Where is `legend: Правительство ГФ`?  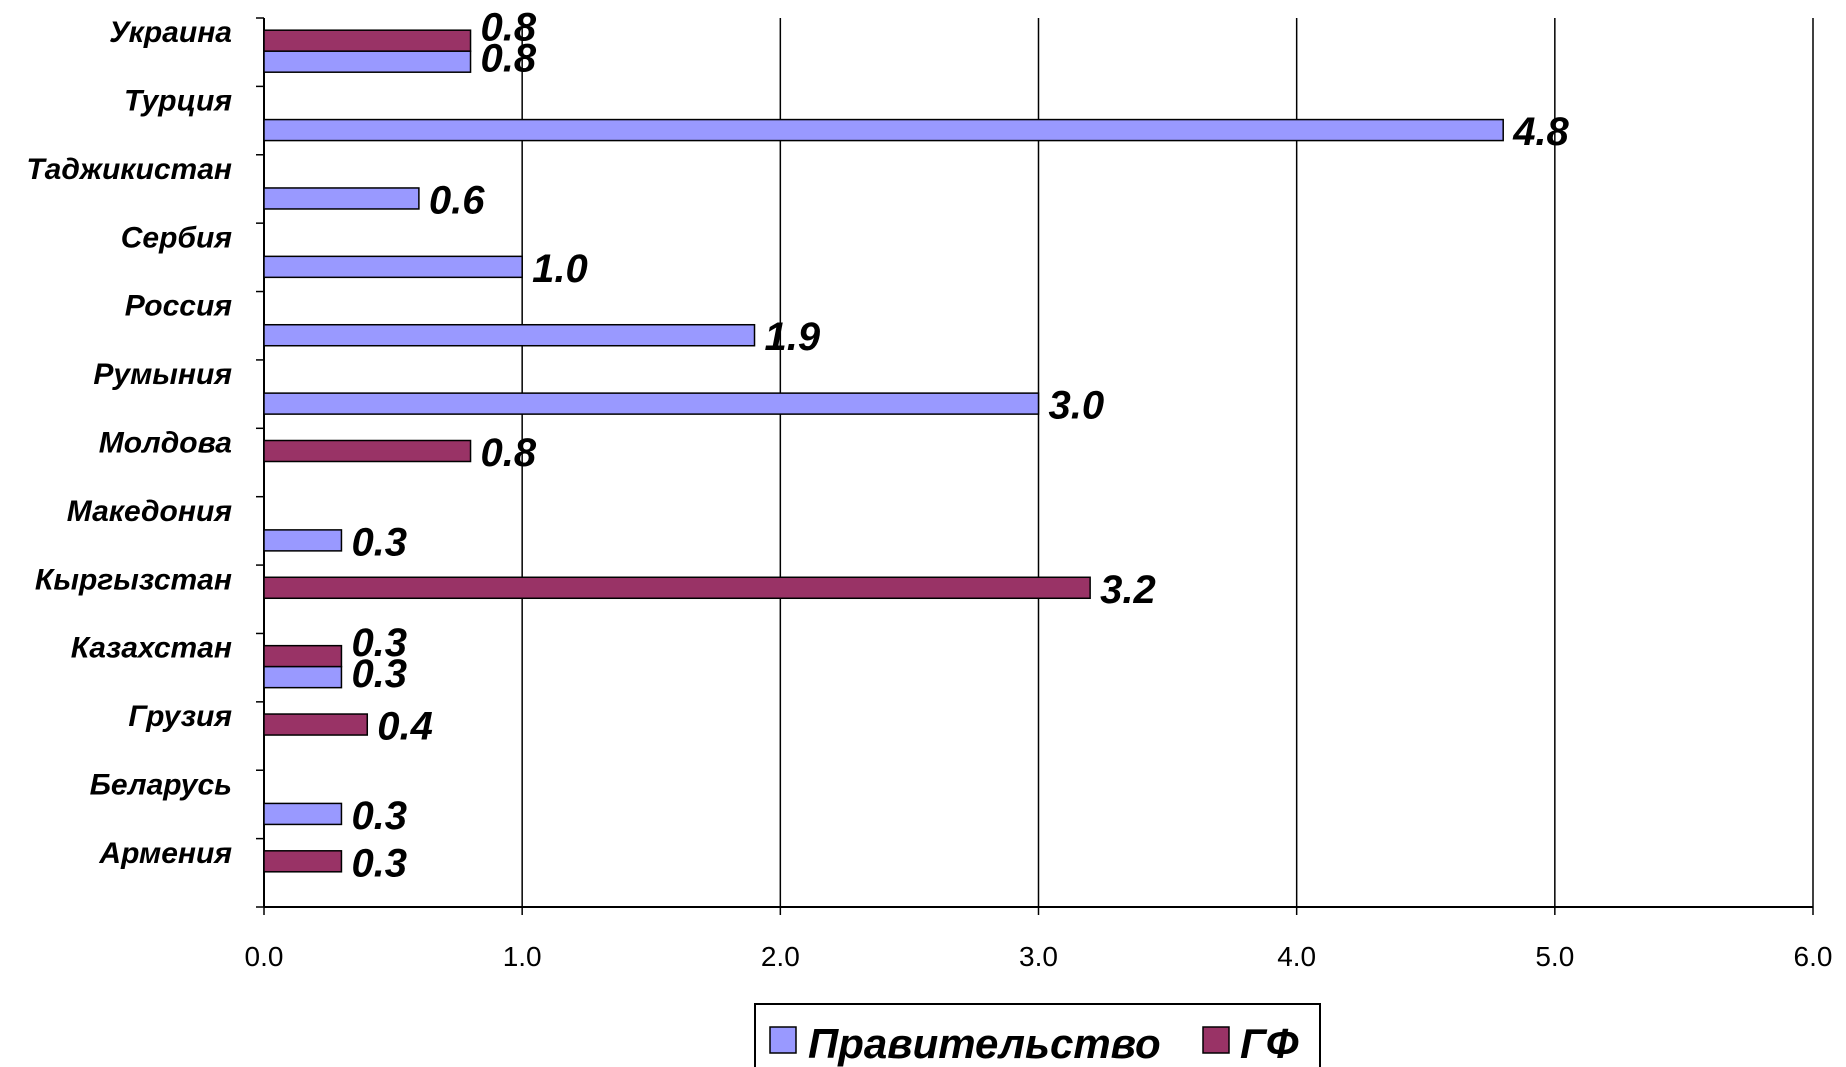 legend: Правительство ГФ is located at coordinates (1037, 1035).